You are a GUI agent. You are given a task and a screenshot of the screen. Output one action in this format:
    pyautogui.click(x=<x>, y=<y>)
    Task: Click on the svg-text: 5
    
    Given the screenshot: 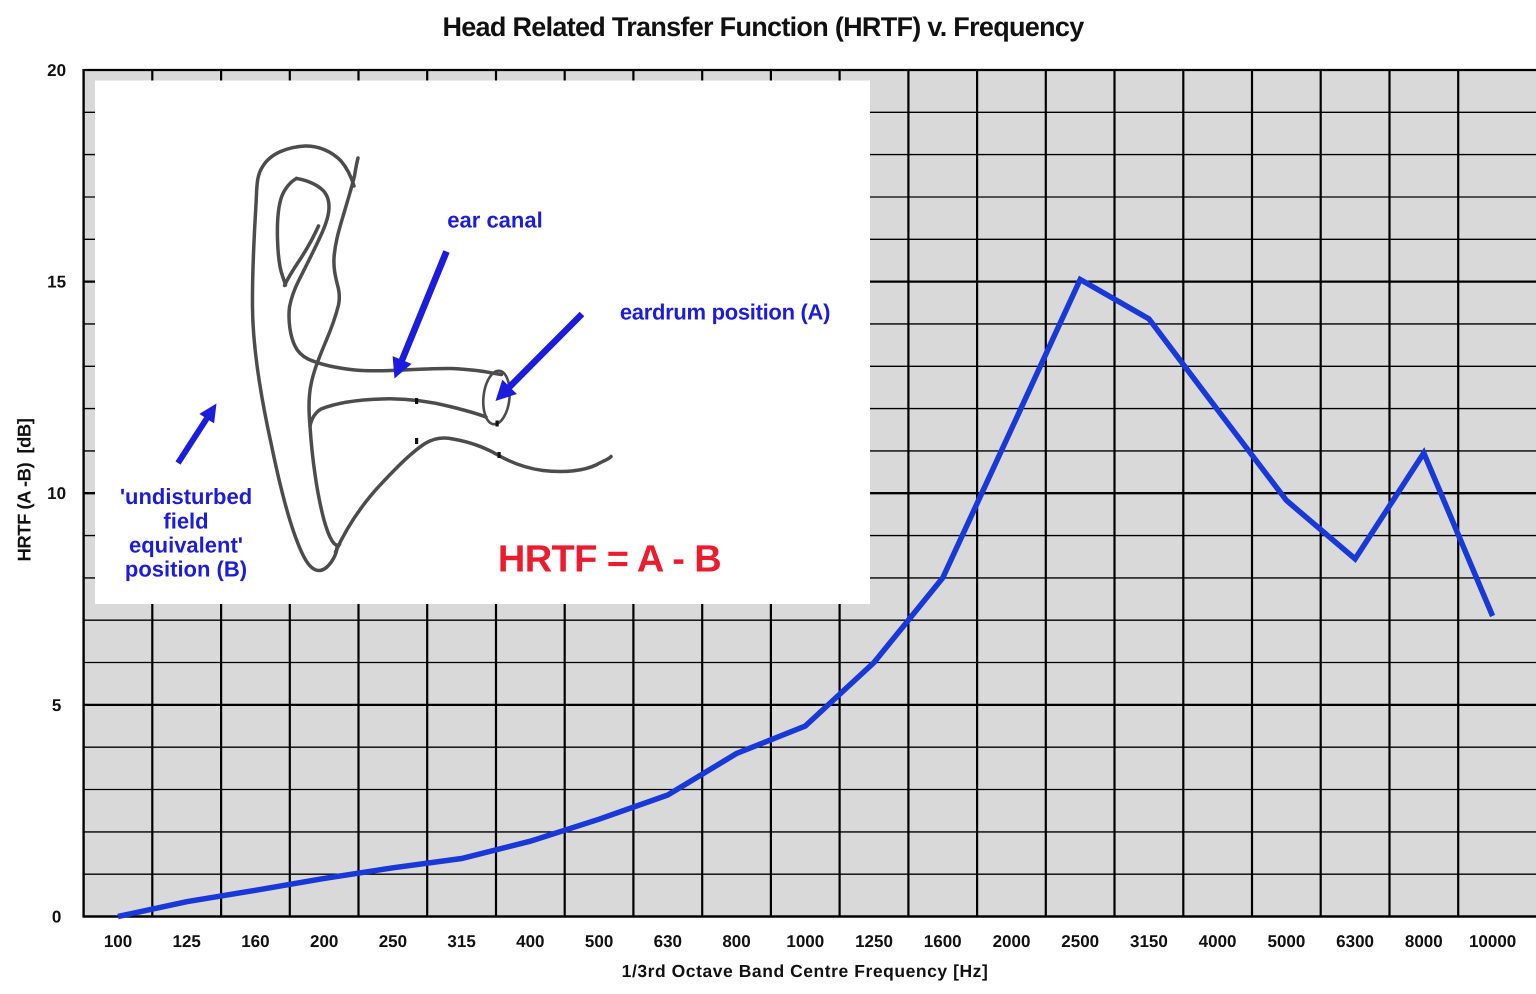 What is the action you would take?
    pyautogui.click(x=56, y=705)
    